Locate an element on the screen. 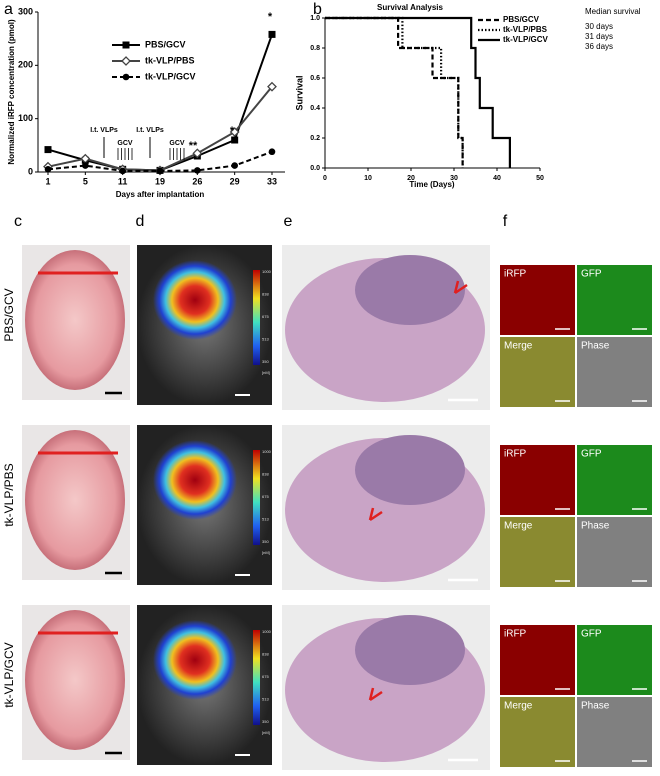 The image size is (660, 776). label: 5 is located at coordinates (85, 181).